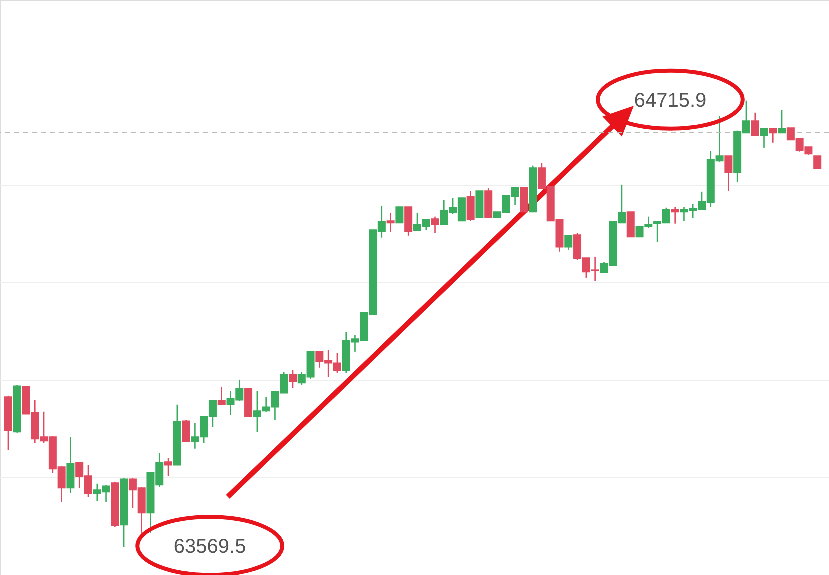  I want to click on annotation: 63569.5, so click(210, 547).